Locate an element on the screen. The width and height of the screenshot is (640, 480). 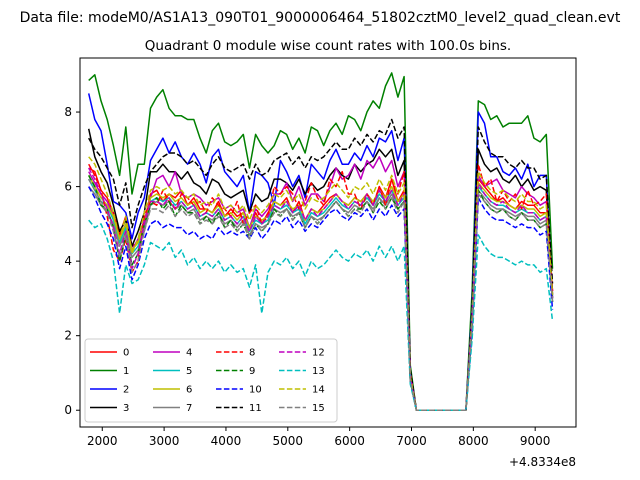
x-axis-offset-label: +4.8334e8 is located at coordinates (542, 462).